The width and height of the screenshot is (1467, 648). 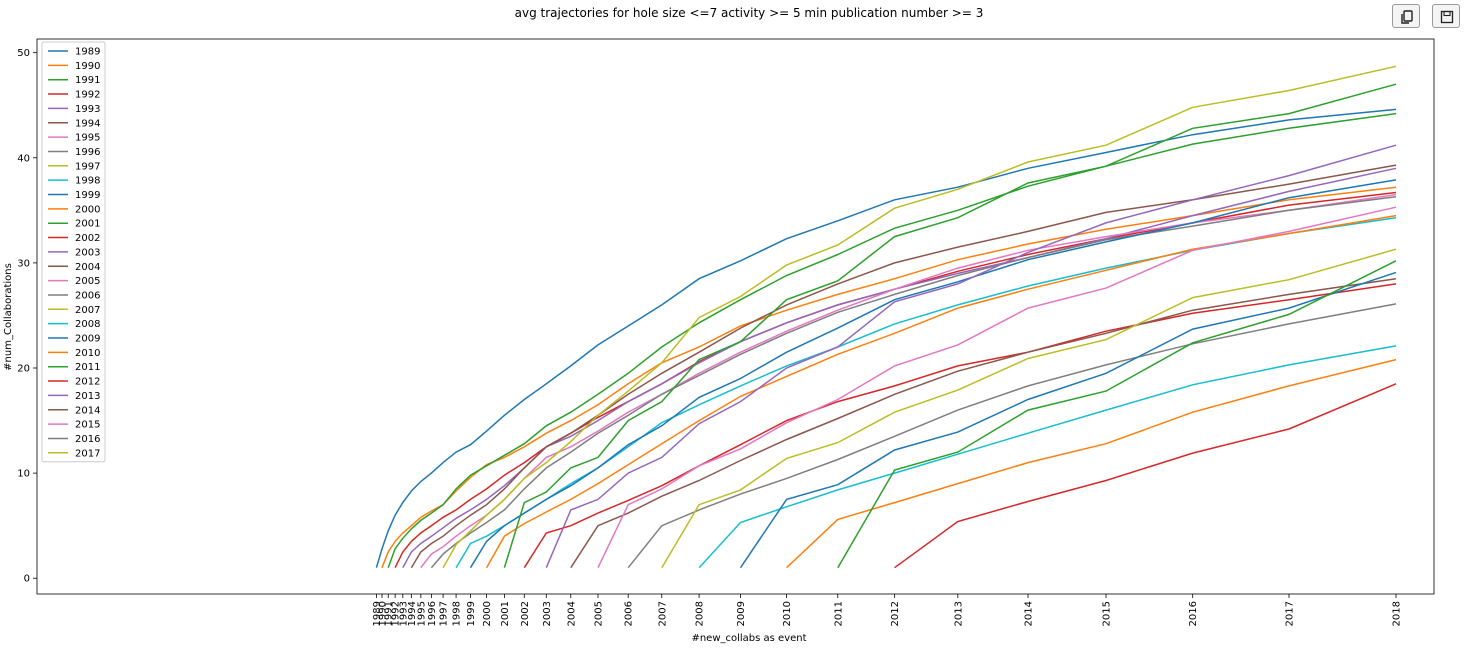 What do you see at coordinates (87, 281) in the screenshot?
I see `legend-label: 2005` at bounding box center [87, 281].